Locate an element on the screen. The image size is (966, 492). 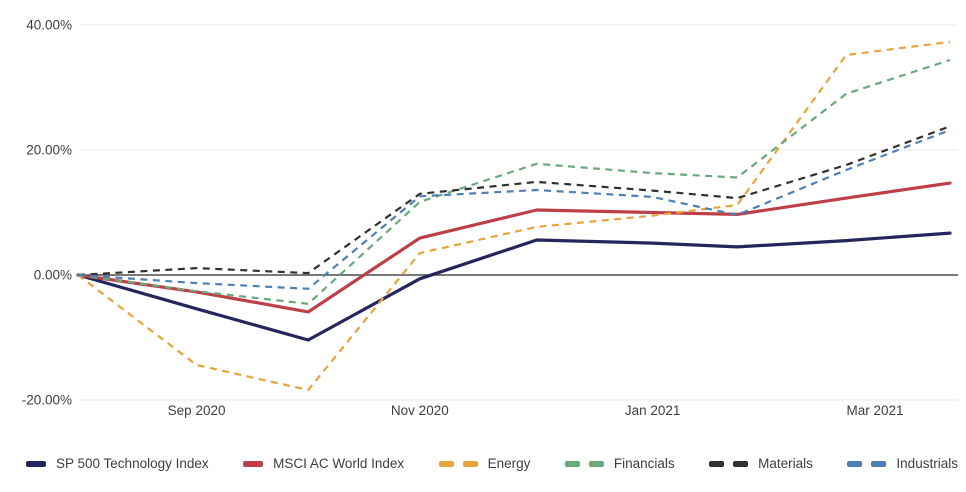
legend-item-industrials: Industrials is located at coordinates (902, 463).